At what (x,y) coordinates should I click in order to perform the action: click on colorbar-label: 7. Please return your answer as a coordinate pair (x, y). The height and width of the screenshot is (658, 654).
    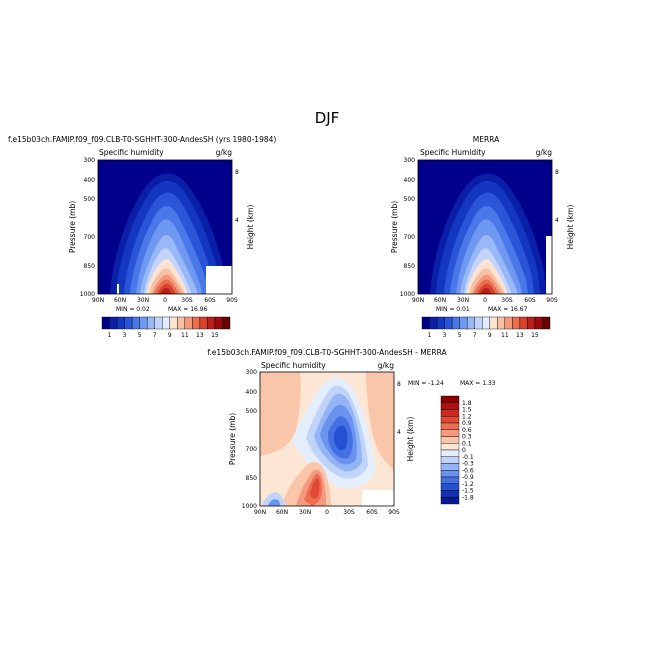
    Looking at the image, I should click on (155, 335).